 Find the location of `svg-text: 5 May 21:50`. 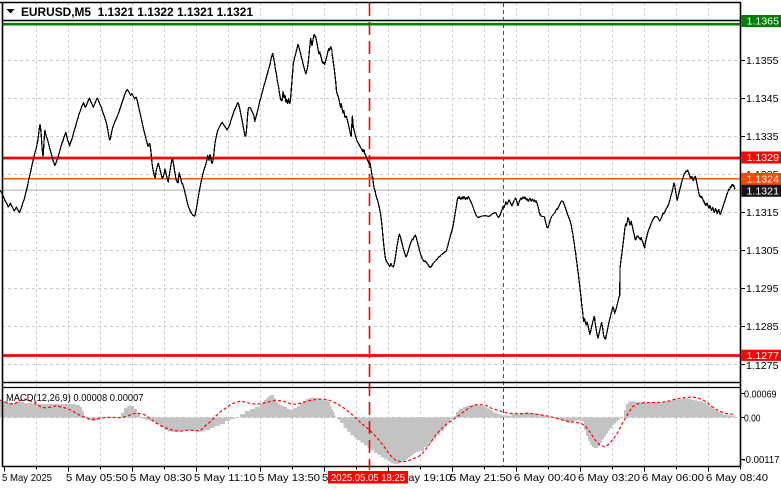

svg-text: 5 May 21:50 is located at coordinates (481, 478).